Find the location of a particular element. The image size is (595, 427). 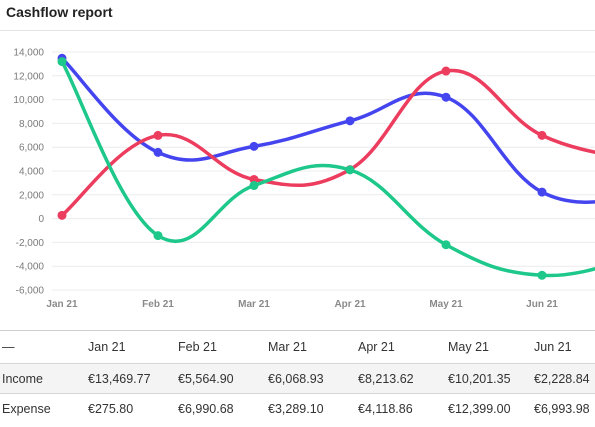

y-tick-label: -4,000 is located at coordinates (30, 267).